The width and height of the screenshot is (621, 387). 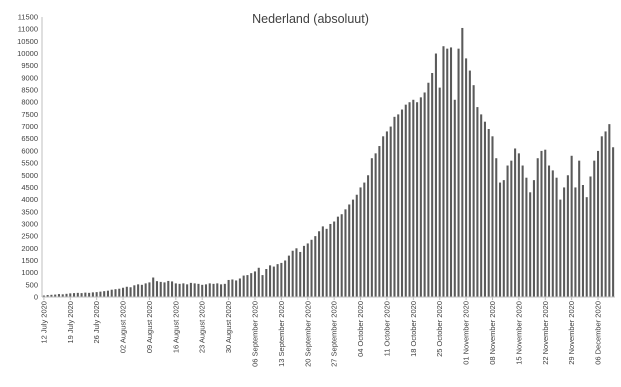 What do you see at coordinates (29, 138) in the screenshot?
I see `y-tick-label: 6500` at bounding box center [29, 138].